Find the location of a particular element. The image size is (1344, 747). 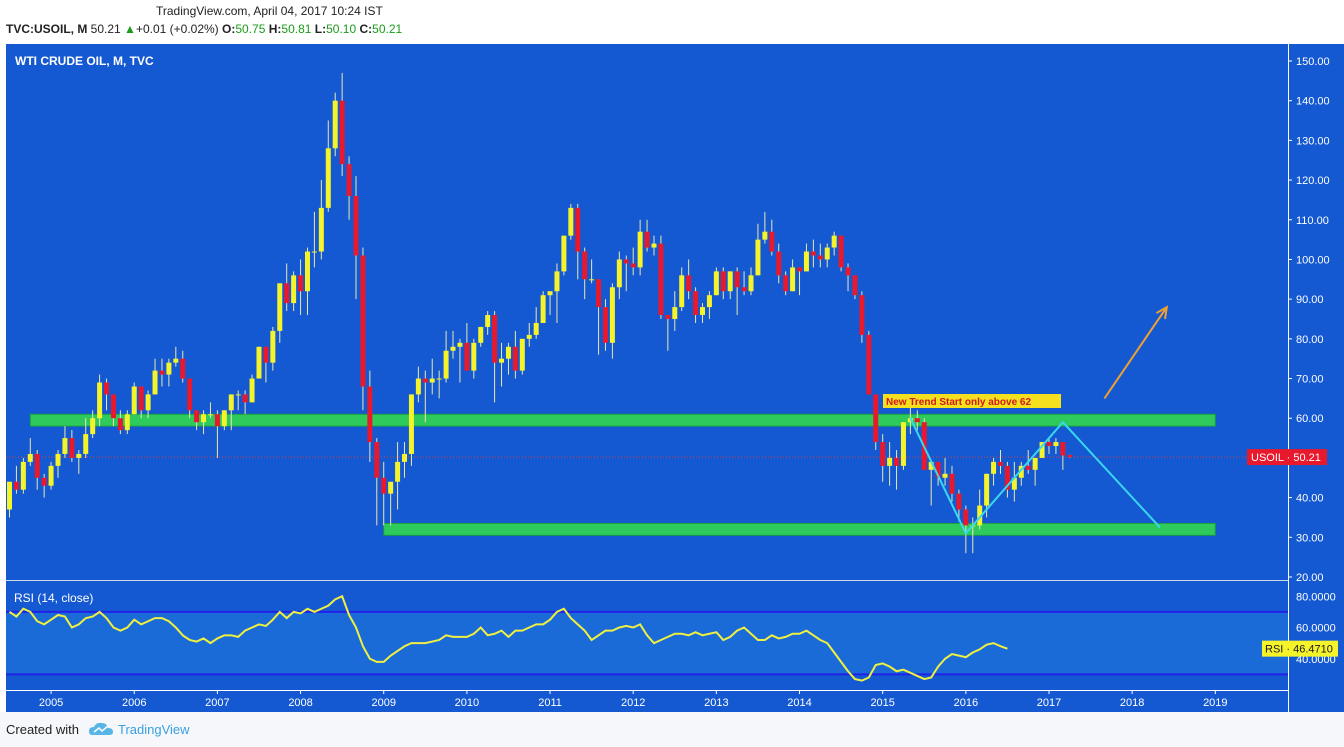

time-axis-label: 2012 is located at coordinates (633, 703).